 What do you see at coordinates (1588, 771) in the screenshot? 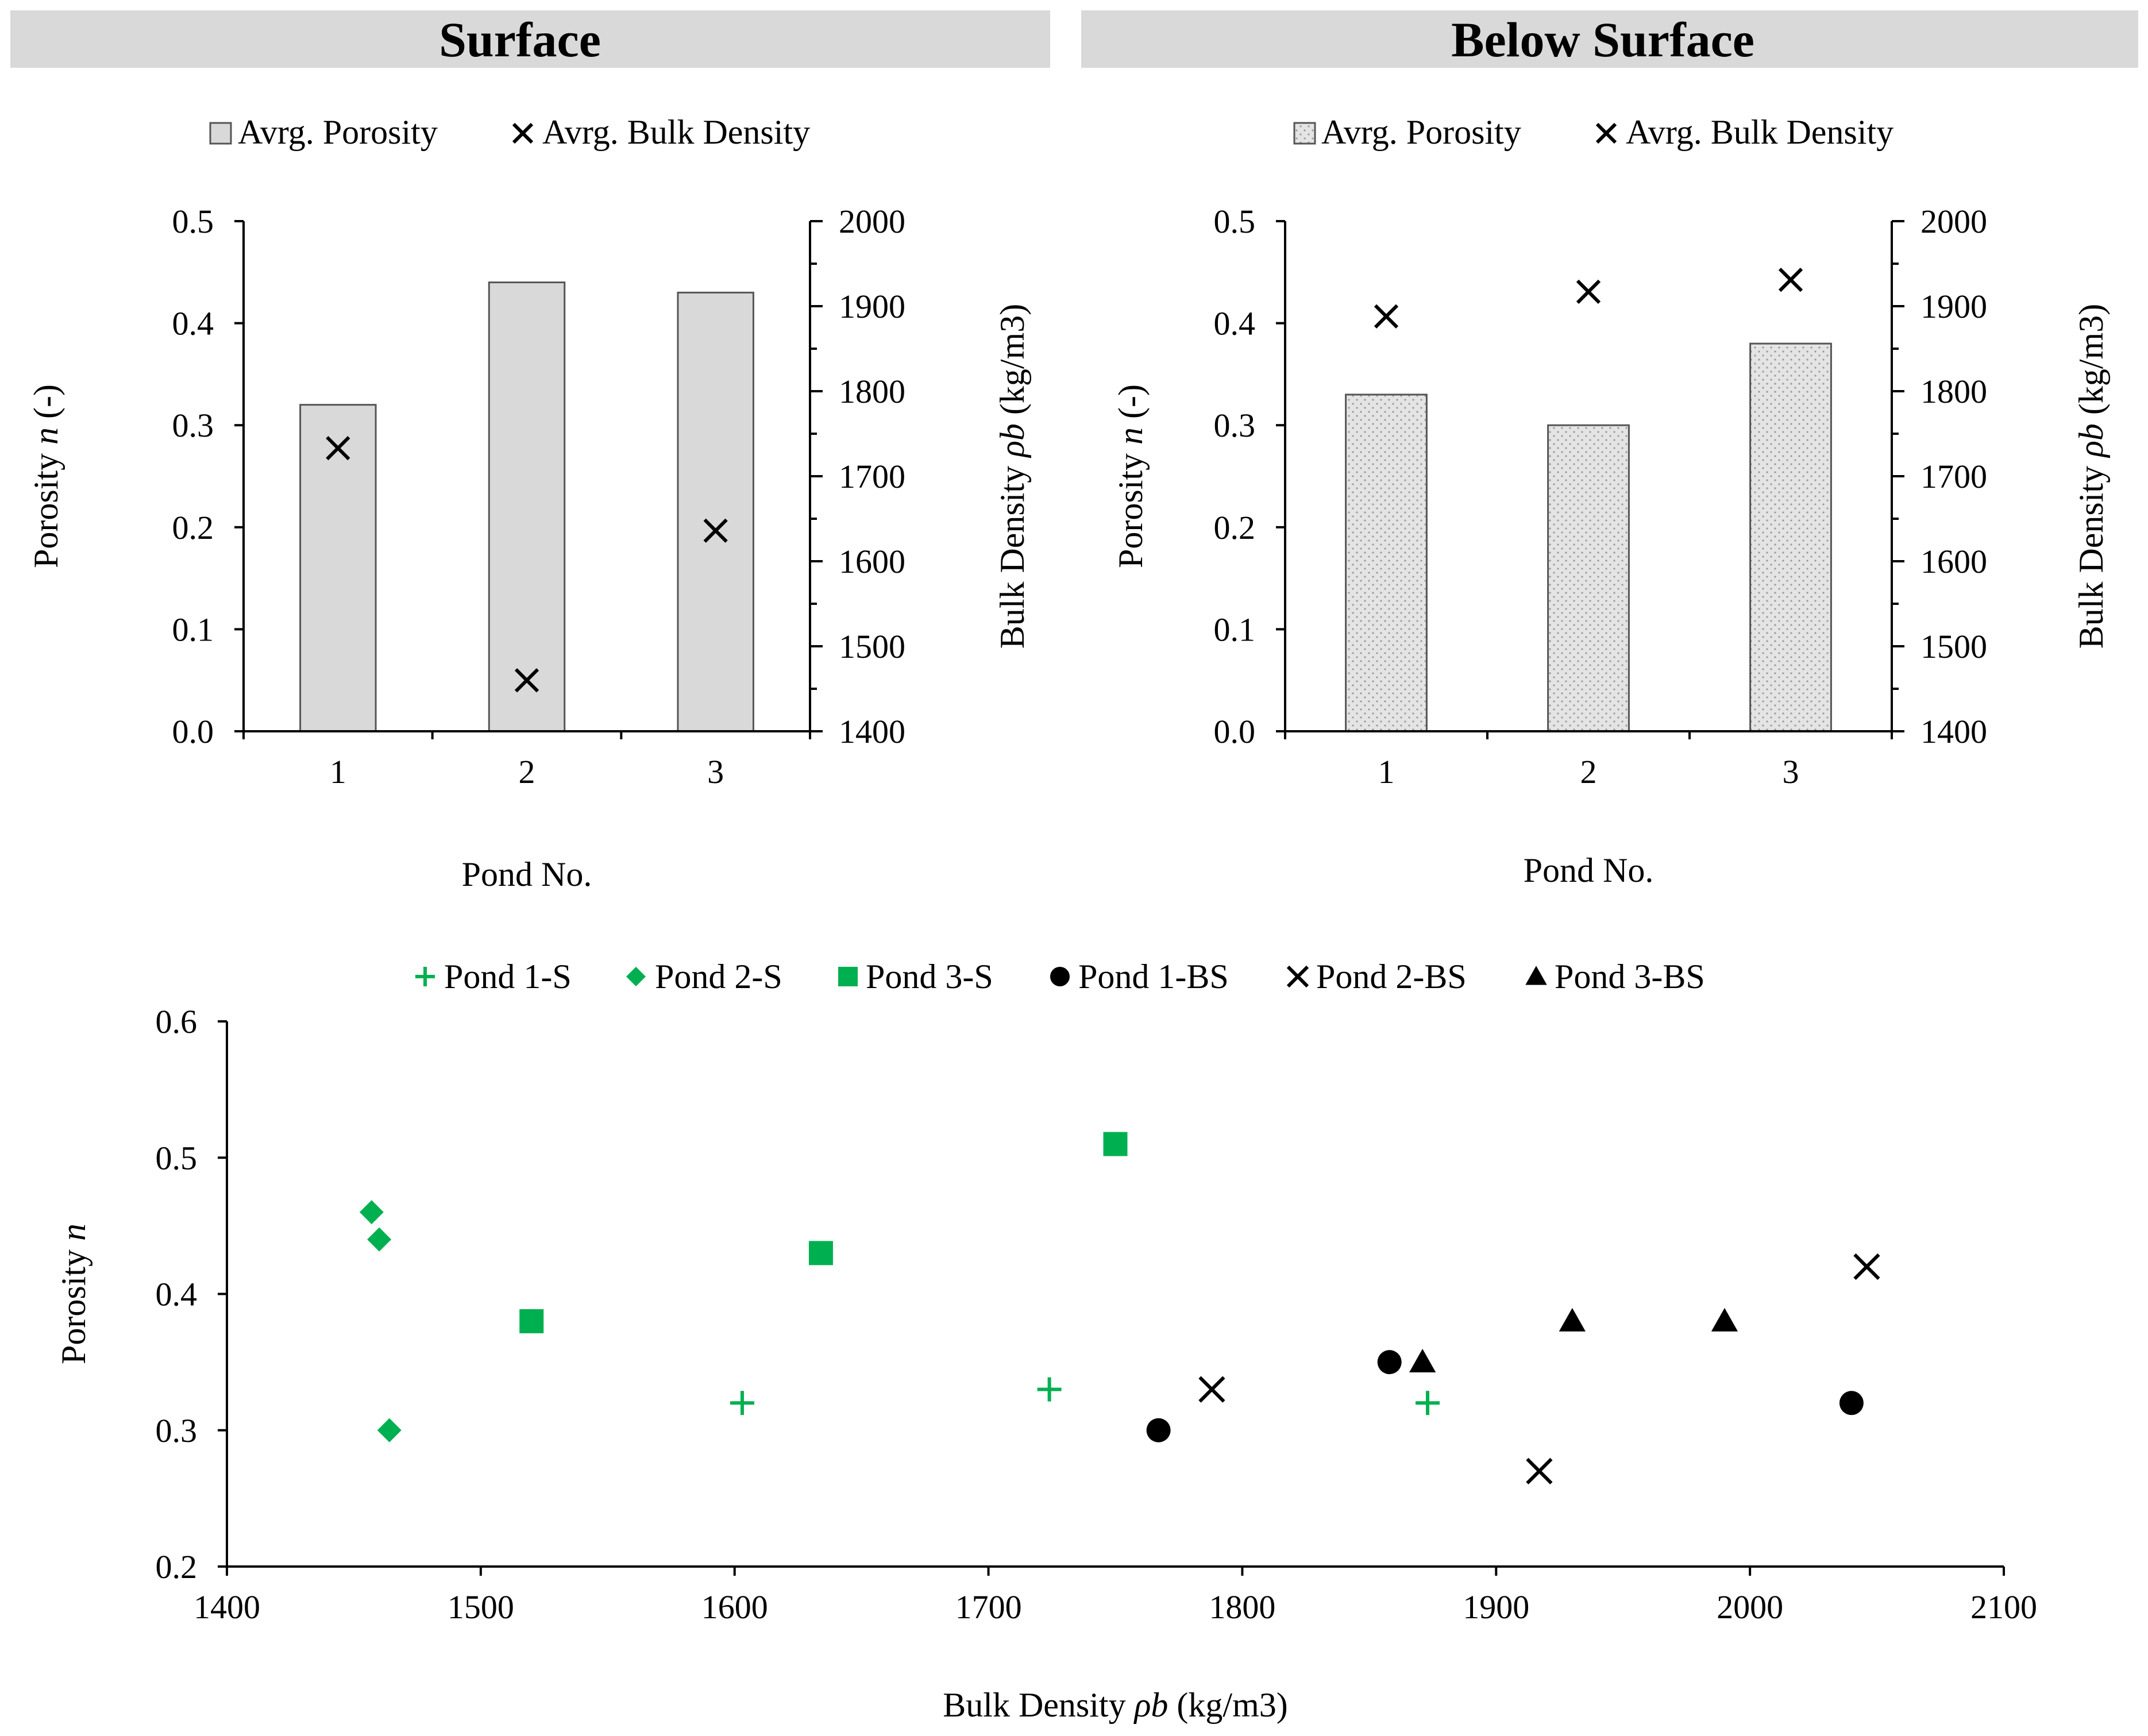
I see `below-x-tick-label-2: 2` at bounding box center [1588, 771].